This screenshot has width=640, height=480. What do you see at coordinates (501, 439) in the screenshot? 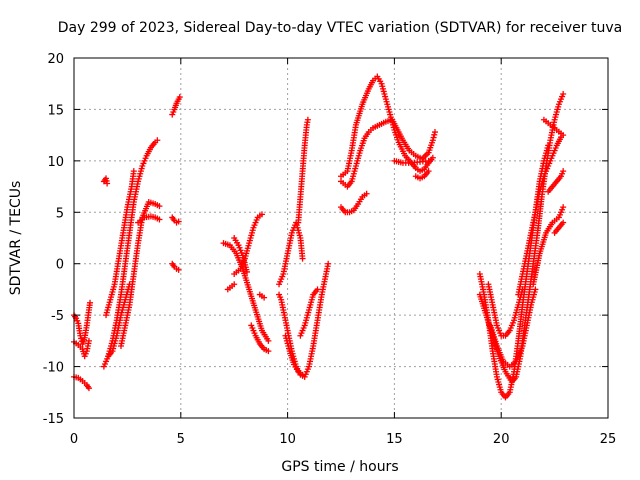
I see `x-tick-label: 20` at bounding box center [501, 439].